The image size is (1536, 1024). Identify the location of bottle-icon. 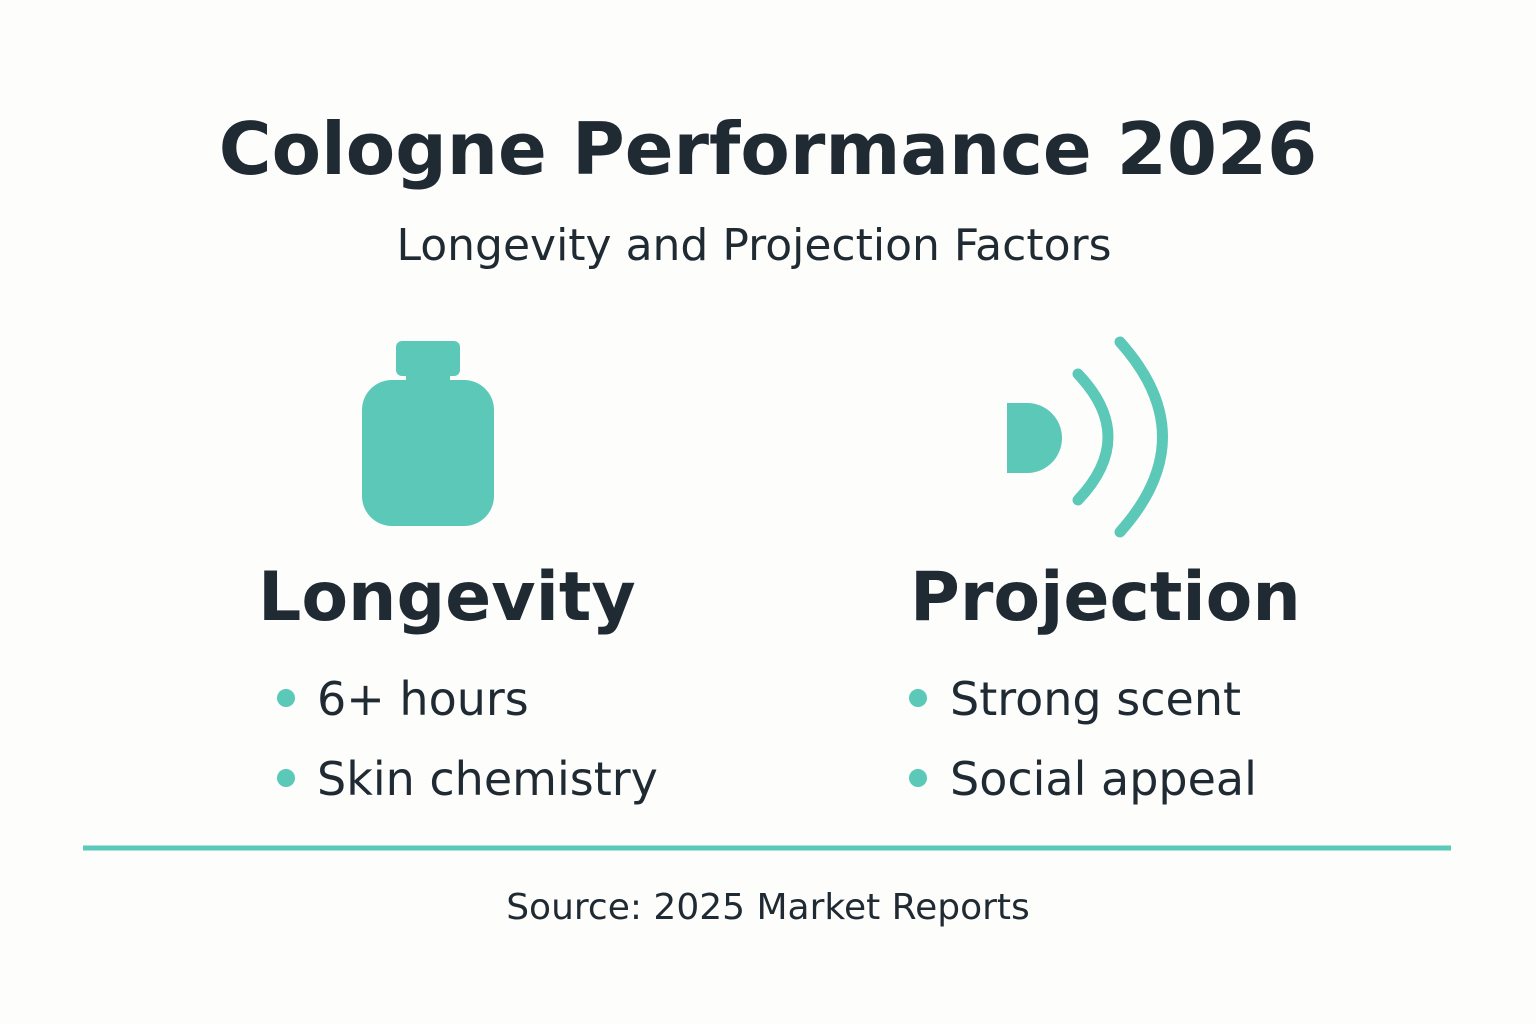
(428, 433).